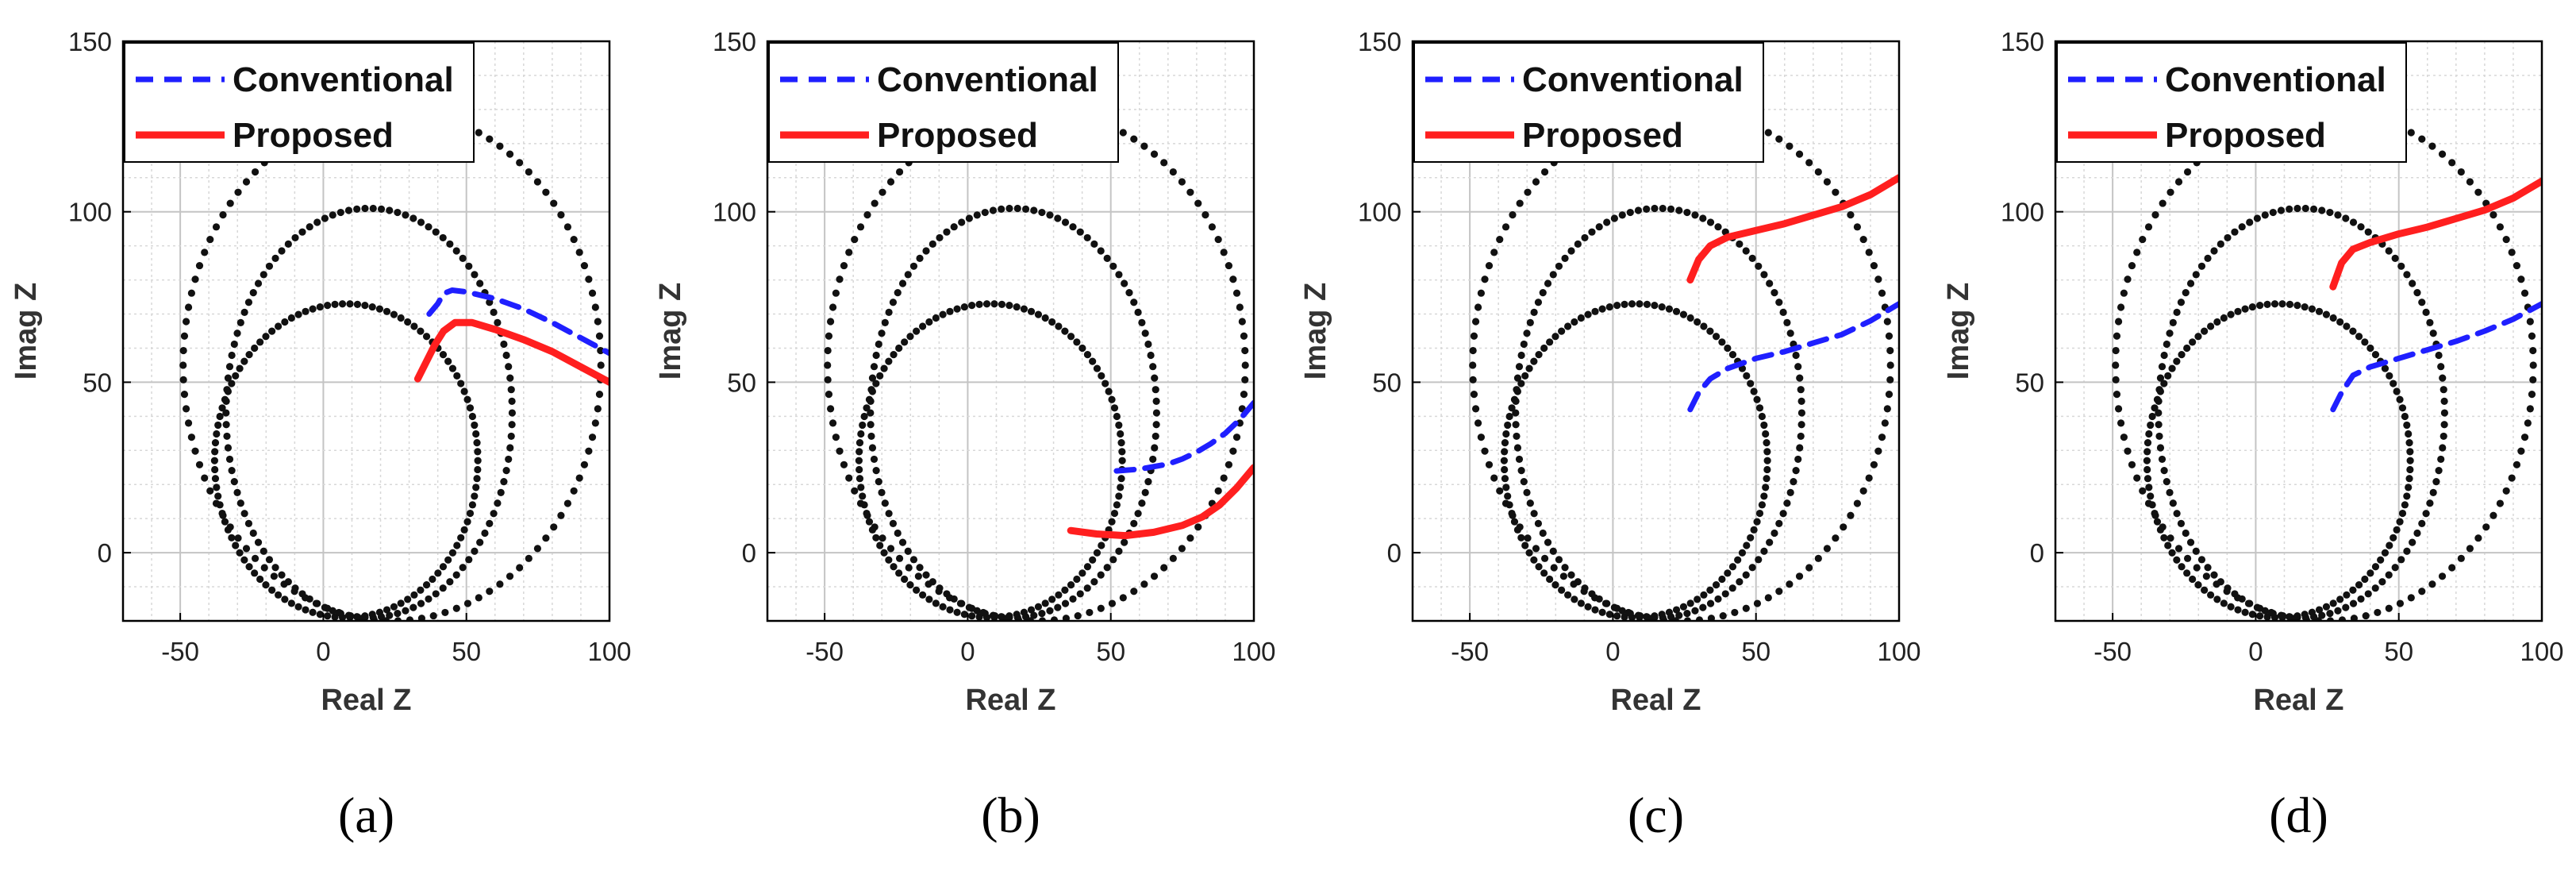 The height and width of the screenshot is (871, 2576). What do you see at coordinates (1039, 363) in the screenshot?
I see `data-layer` at bounding box center [1039, 363].